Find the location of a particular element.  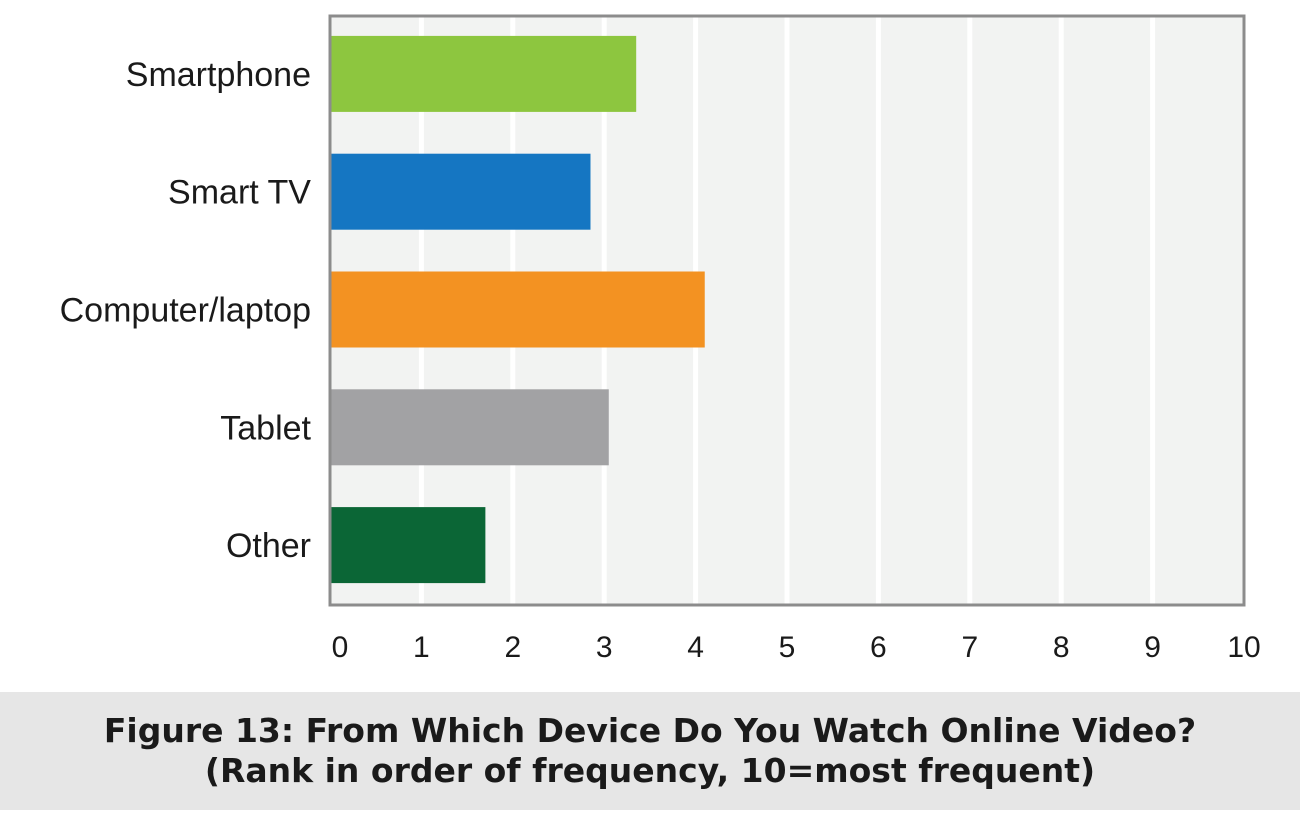

x-tick-label-3: 3 is located at coordinates (604, 647).